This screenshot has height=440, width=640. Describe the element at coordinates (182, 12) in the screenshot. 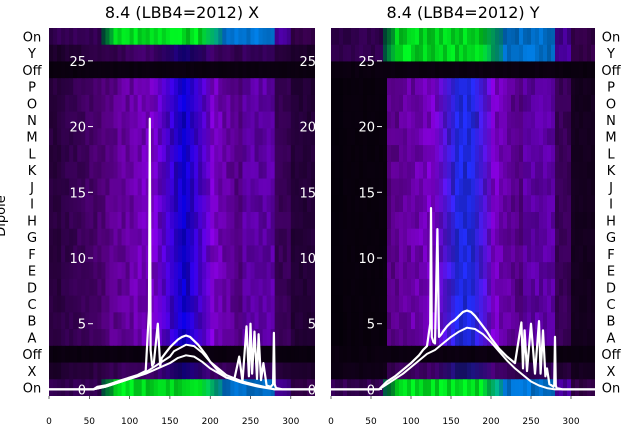

I see `chart-title-x: 8.4 (LBB4=2012) X` at that location.